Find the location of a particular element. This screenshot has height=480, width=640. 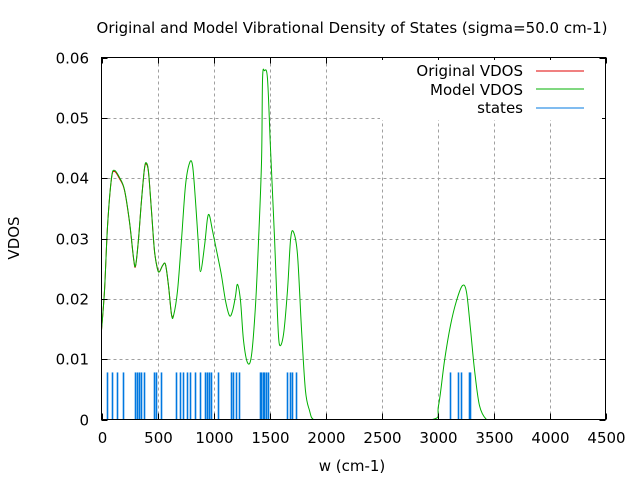

x-tick-label: 0 is located at coordinates (103, 438).